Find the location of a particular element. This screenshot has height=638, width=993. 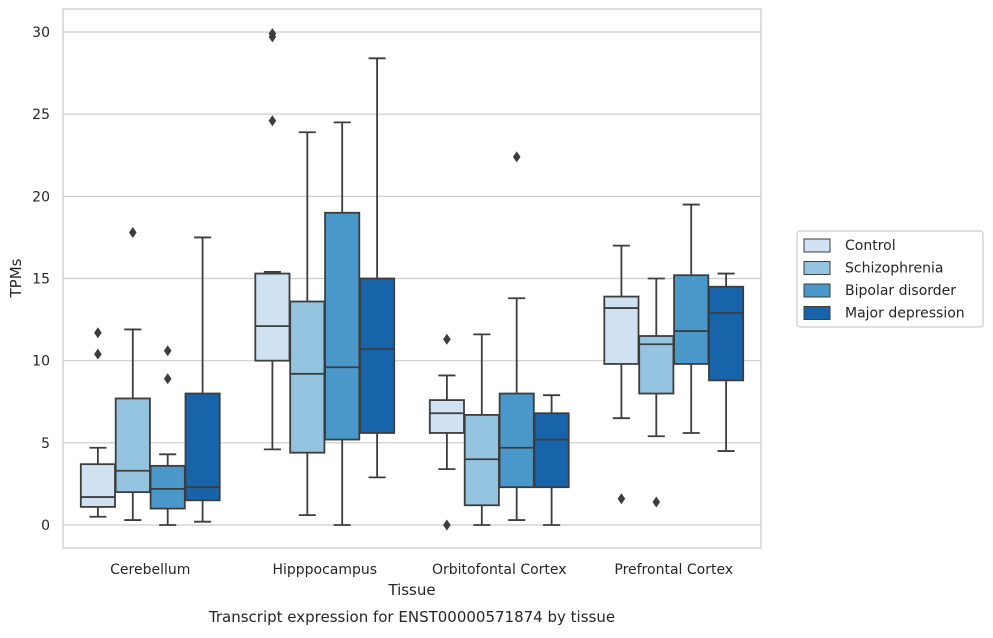

x-tick-label: Cerebellum is located at coordinates (150, 570).